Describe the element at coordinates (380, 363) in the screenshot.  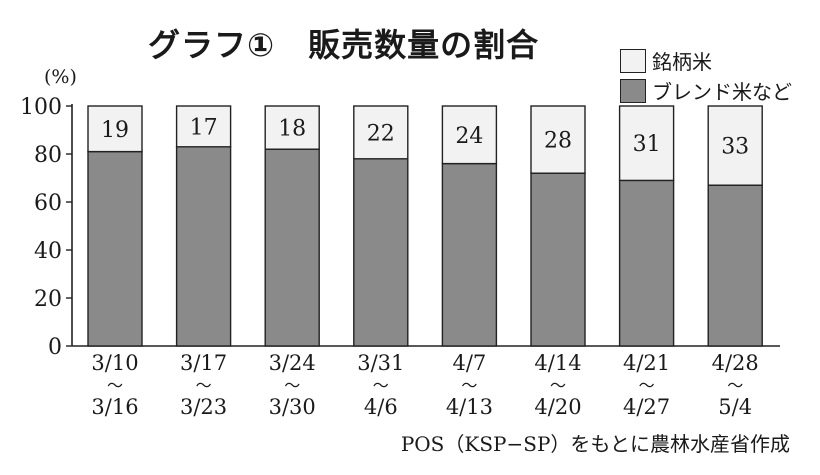
I see `x-category-start-label: 3/31` at that location.